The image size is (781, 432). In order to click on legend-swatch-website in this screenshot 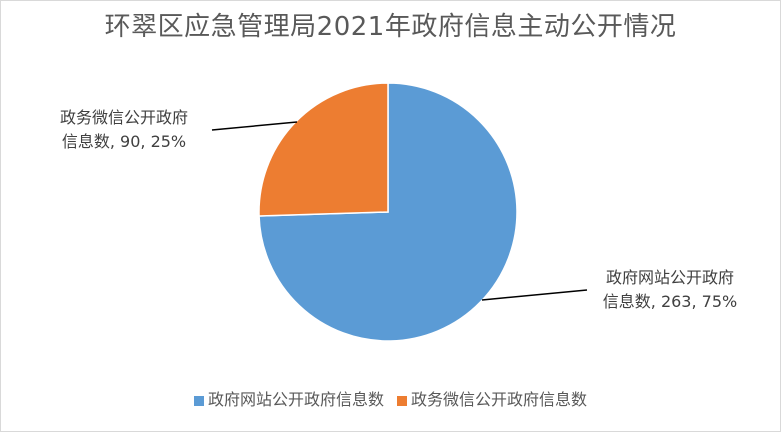, I will do `click(198, 400)`.